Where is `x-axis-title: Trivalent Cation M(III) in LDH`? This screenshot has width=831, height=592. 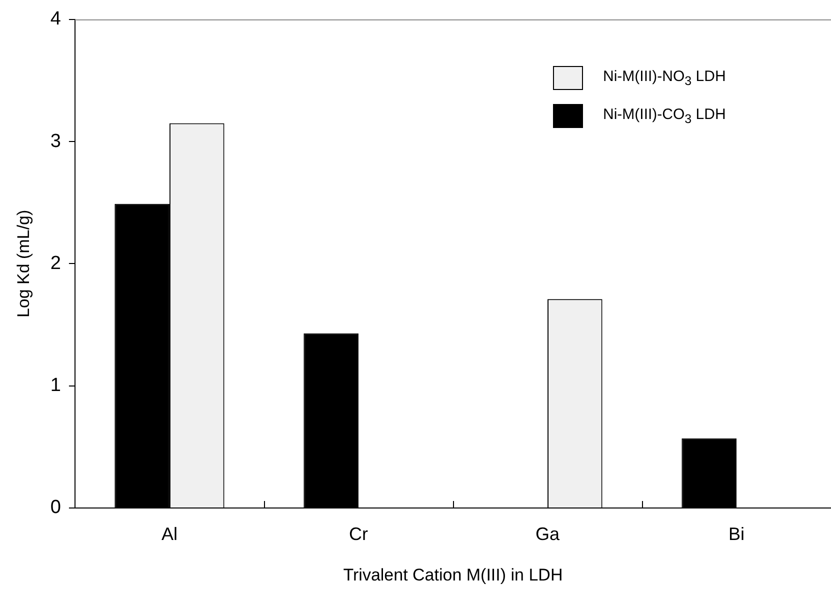
x-axis-title: Trivalent Cation M(III) in LDH is located at coordinates (453, 574).